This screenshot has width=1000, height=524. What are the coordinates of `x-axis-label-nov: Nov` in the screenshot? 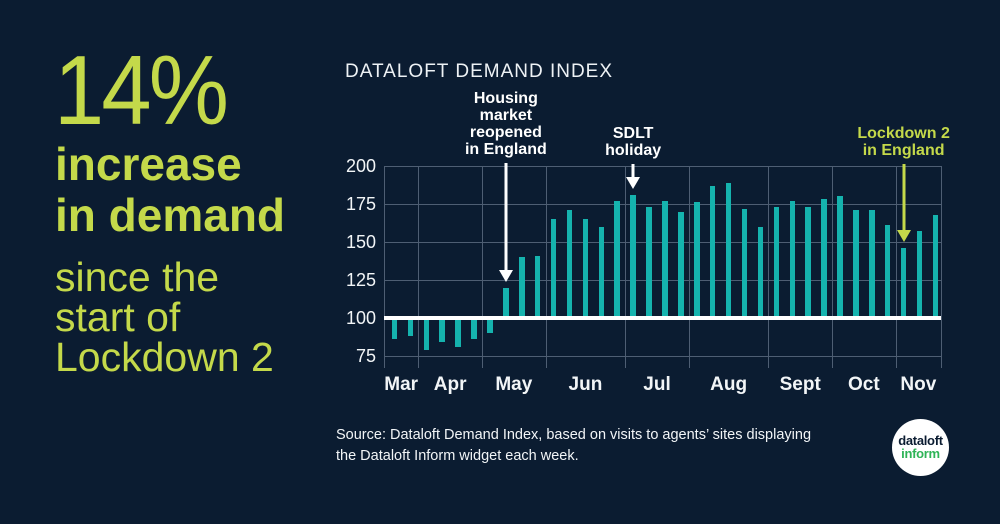 It's located at (918, 384).